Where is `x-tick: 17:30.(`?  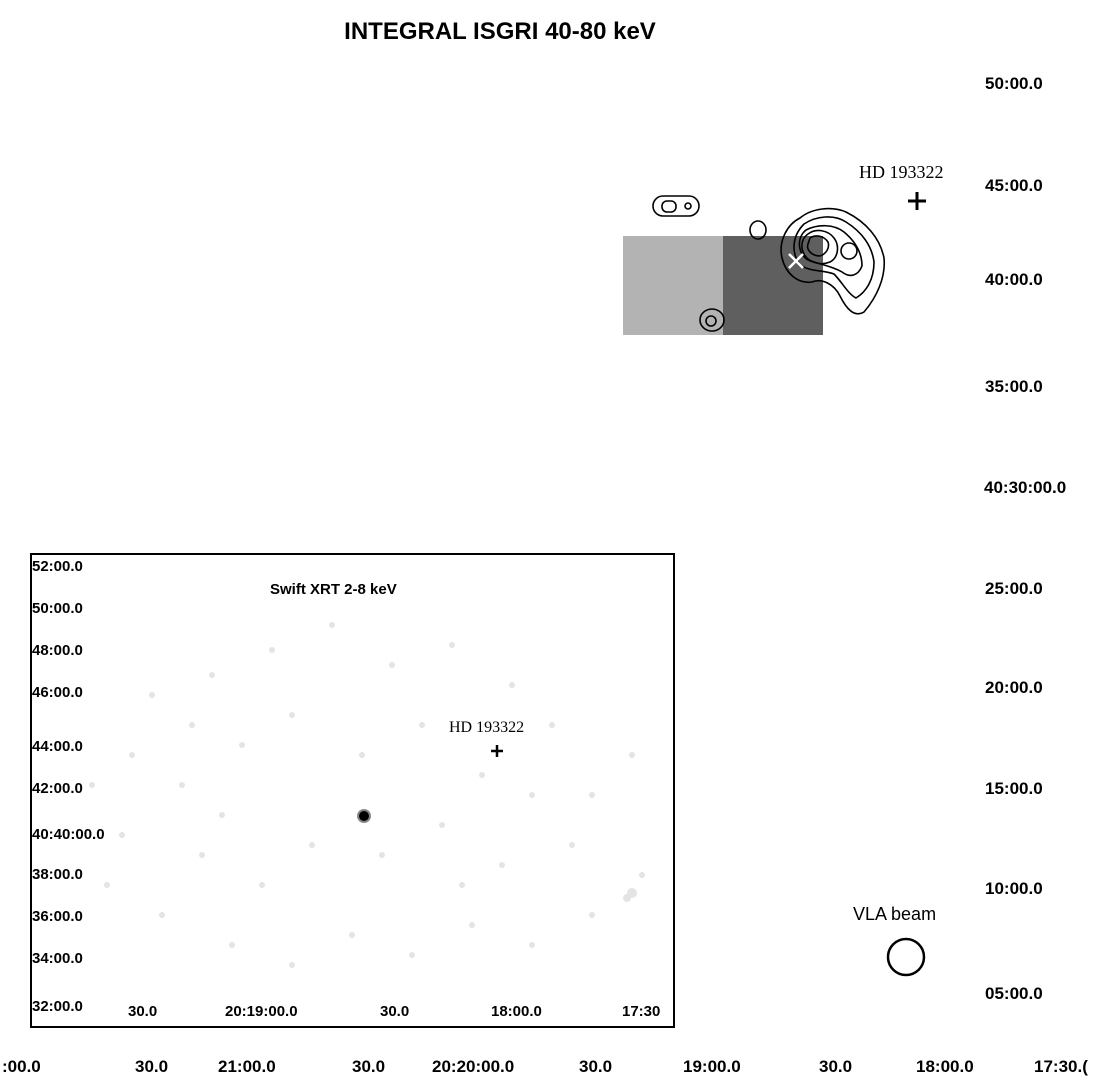 x-tick: 17:30.( is located at coordinates (1061, 1066).